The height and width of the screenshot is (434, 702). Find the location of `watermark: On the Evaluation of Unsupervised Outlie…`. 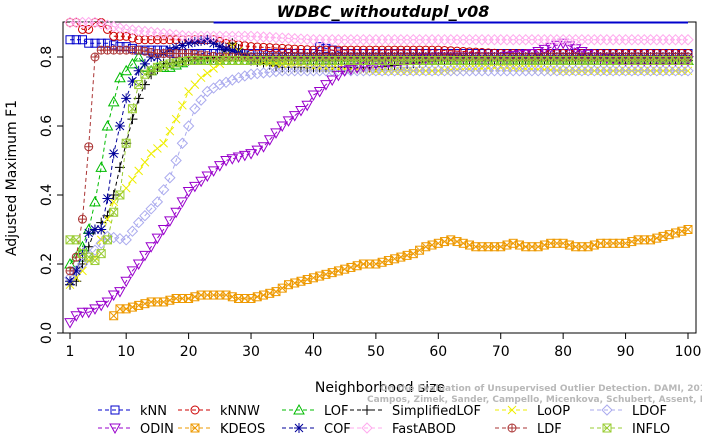

watermark: On the Evaluation of Unsupervised Outlie… is located at coordinates (534, 394).